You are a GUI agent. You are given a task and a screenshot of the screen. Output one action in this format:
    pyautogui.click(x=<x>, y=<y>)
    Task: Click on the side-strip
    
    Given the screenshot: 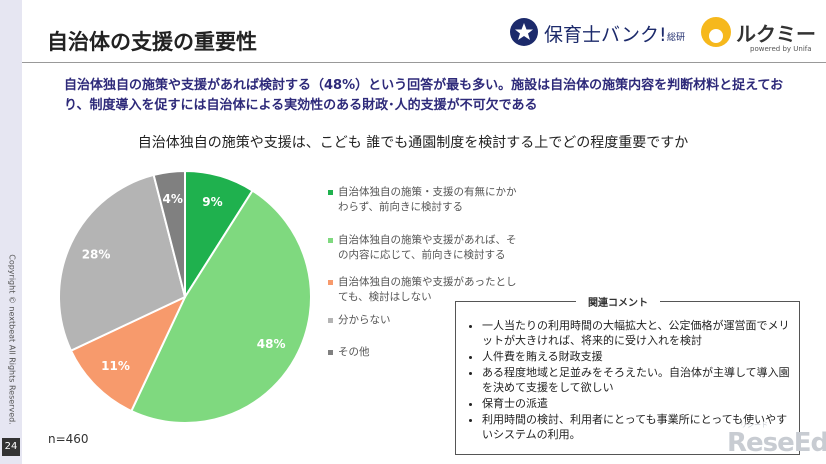 What is the action you would take?
    pyautogui.click(x=11, y=232)
    